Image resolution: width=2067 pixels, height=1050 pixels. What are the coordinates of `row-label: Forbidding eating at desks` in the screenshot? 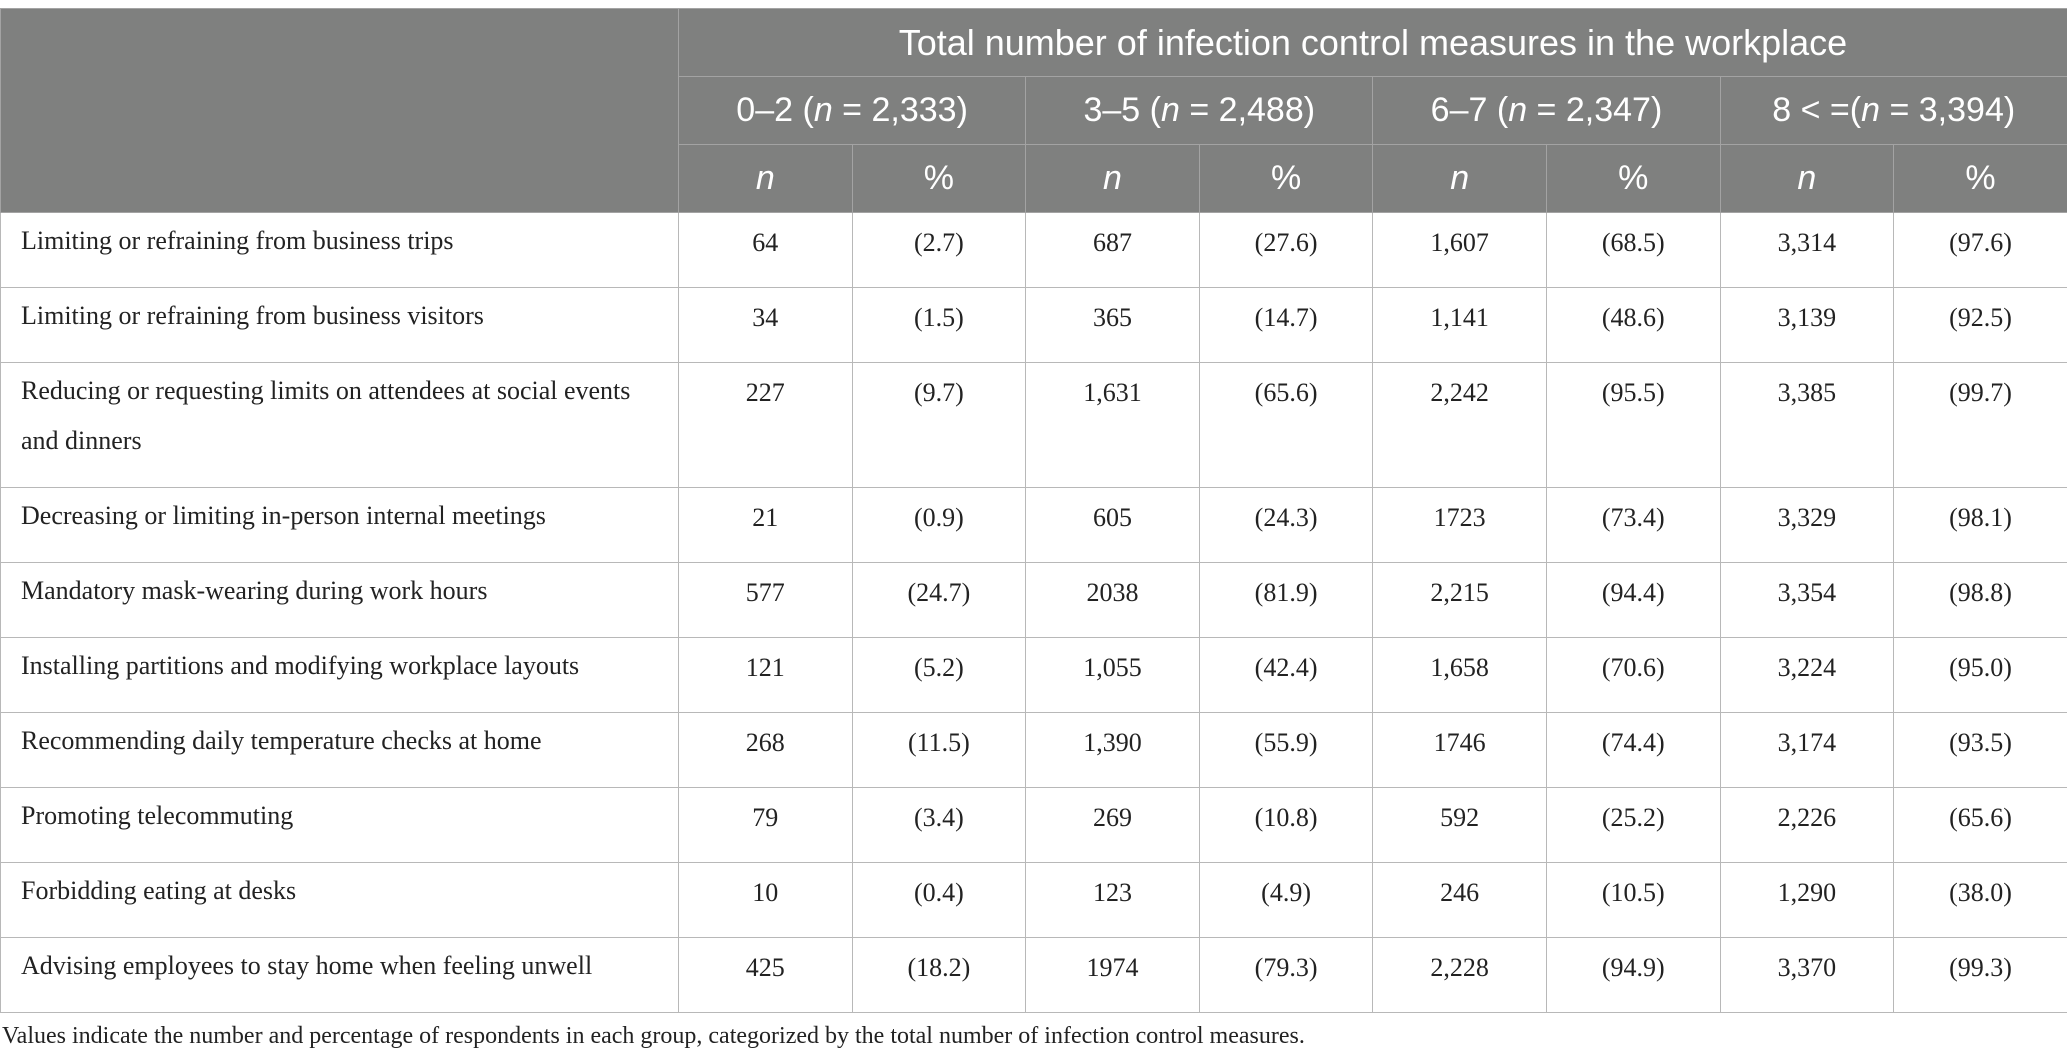 It's located at (341, 892).